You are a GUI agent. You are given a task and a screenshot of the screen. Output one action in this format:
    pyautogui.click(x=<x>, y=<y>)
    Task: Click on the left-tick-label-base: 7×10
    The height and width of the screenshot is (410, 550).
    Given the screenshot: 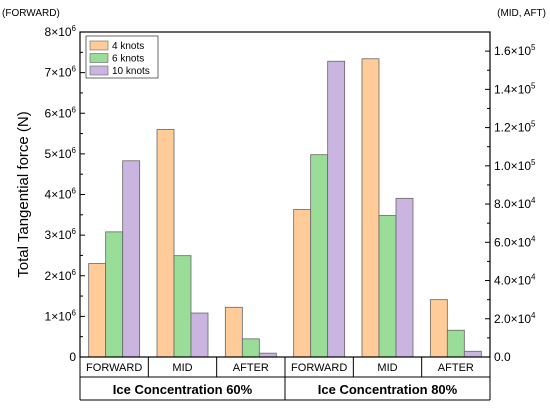 What is the action you would take?
    pyautogui.click(x=58, y=73)
    